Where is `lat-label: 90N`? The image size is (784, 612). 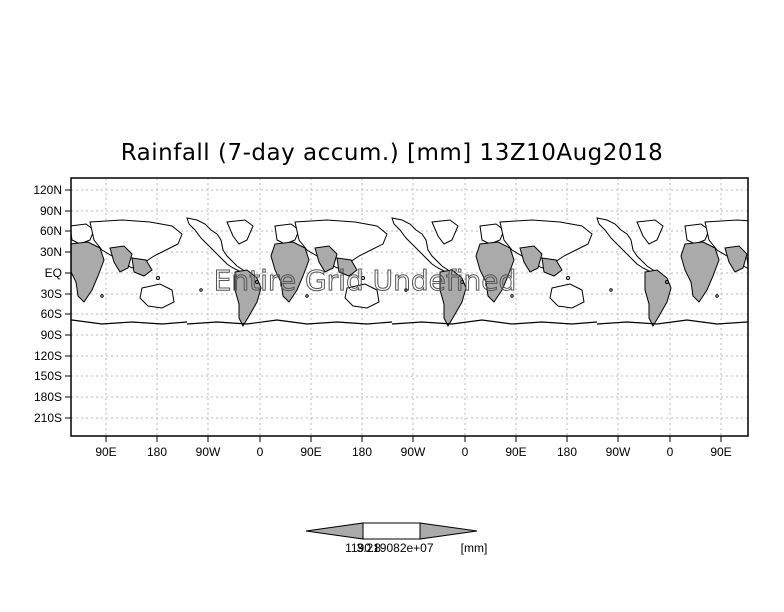
lat-label: 90N is located at coordinates (51, 211).